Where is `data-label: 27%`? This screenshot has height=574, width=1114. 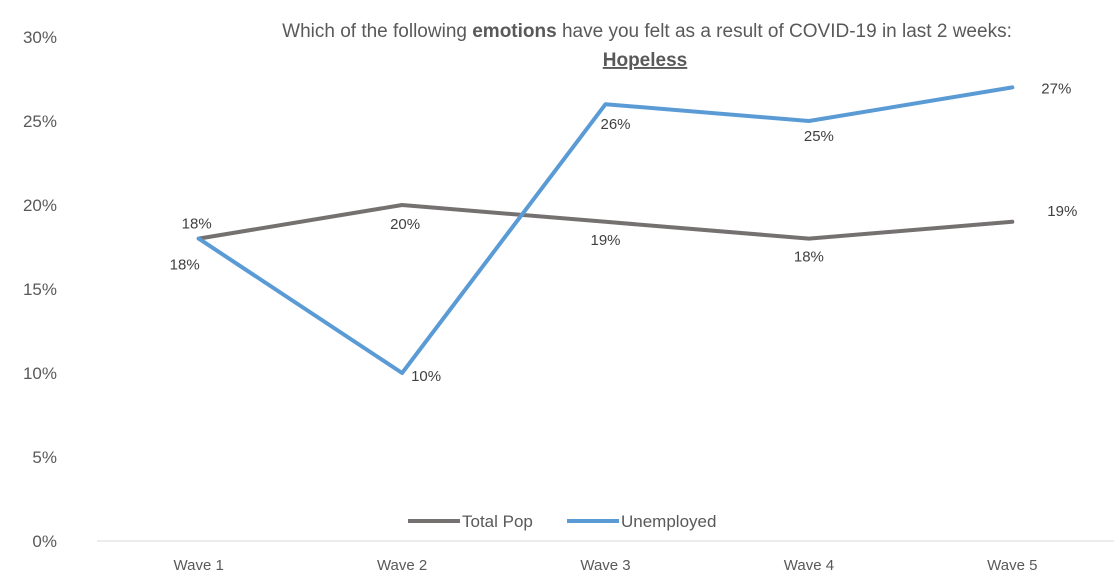
data-label: 27% is located at coordinates (1056, 88).